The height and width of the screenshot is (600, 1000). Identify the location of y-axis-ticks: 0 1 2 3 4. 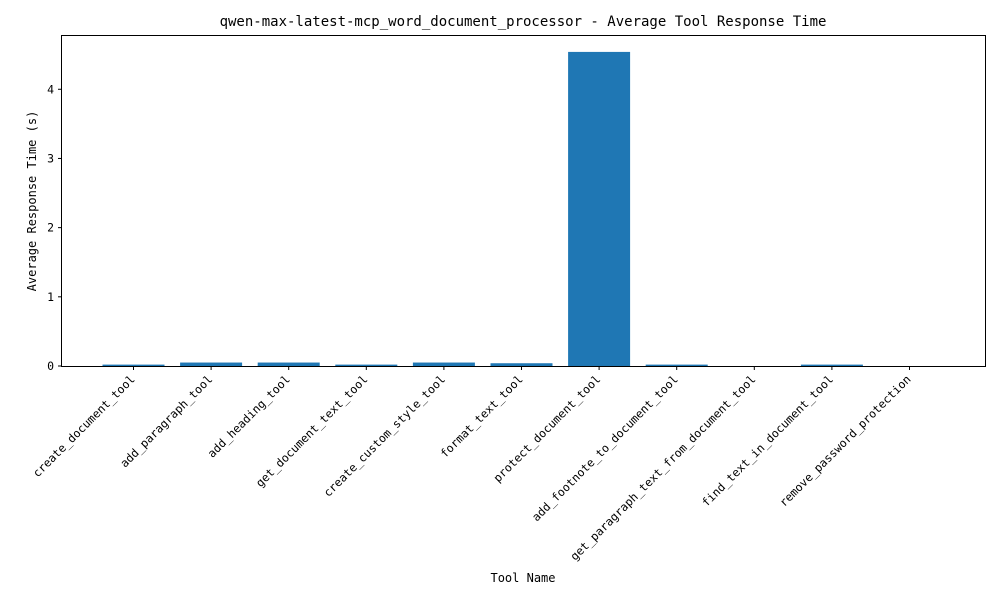
(54, 227).